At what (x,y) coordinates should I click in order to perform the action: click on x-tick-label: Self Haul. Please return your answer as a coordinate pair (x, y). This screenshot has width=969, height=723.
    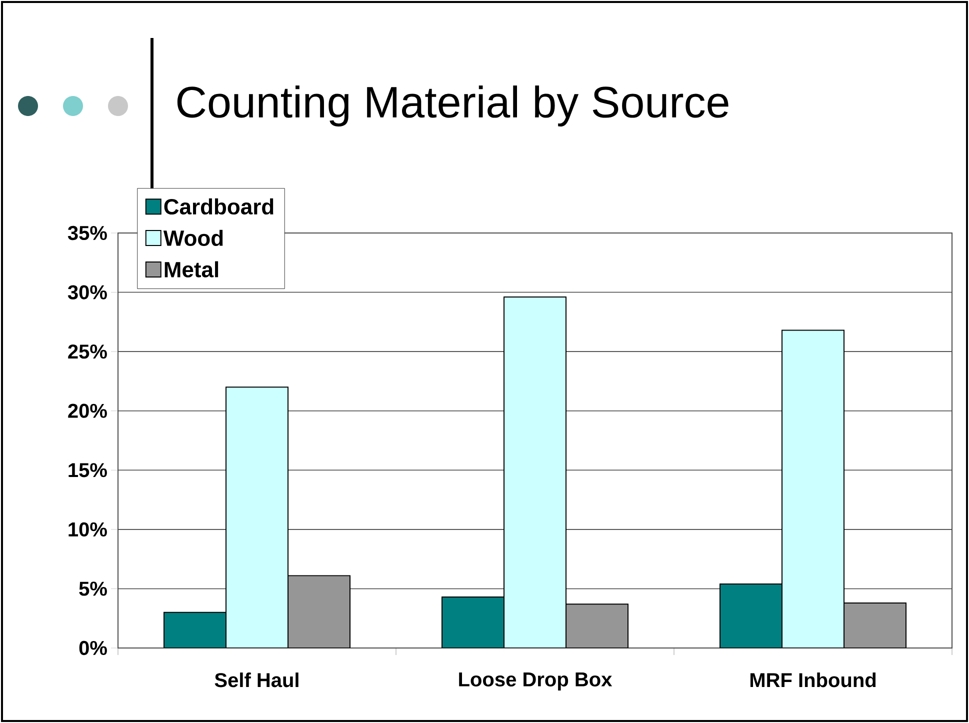
    Looking at the image, I should click on (256, 680).